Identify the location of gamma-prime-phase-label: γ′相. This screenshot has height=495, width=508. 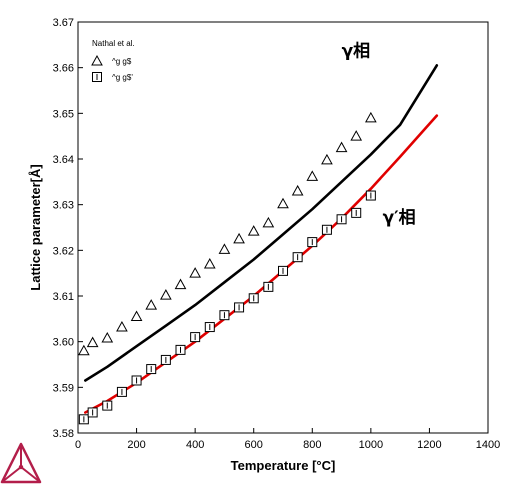
(399, 217).